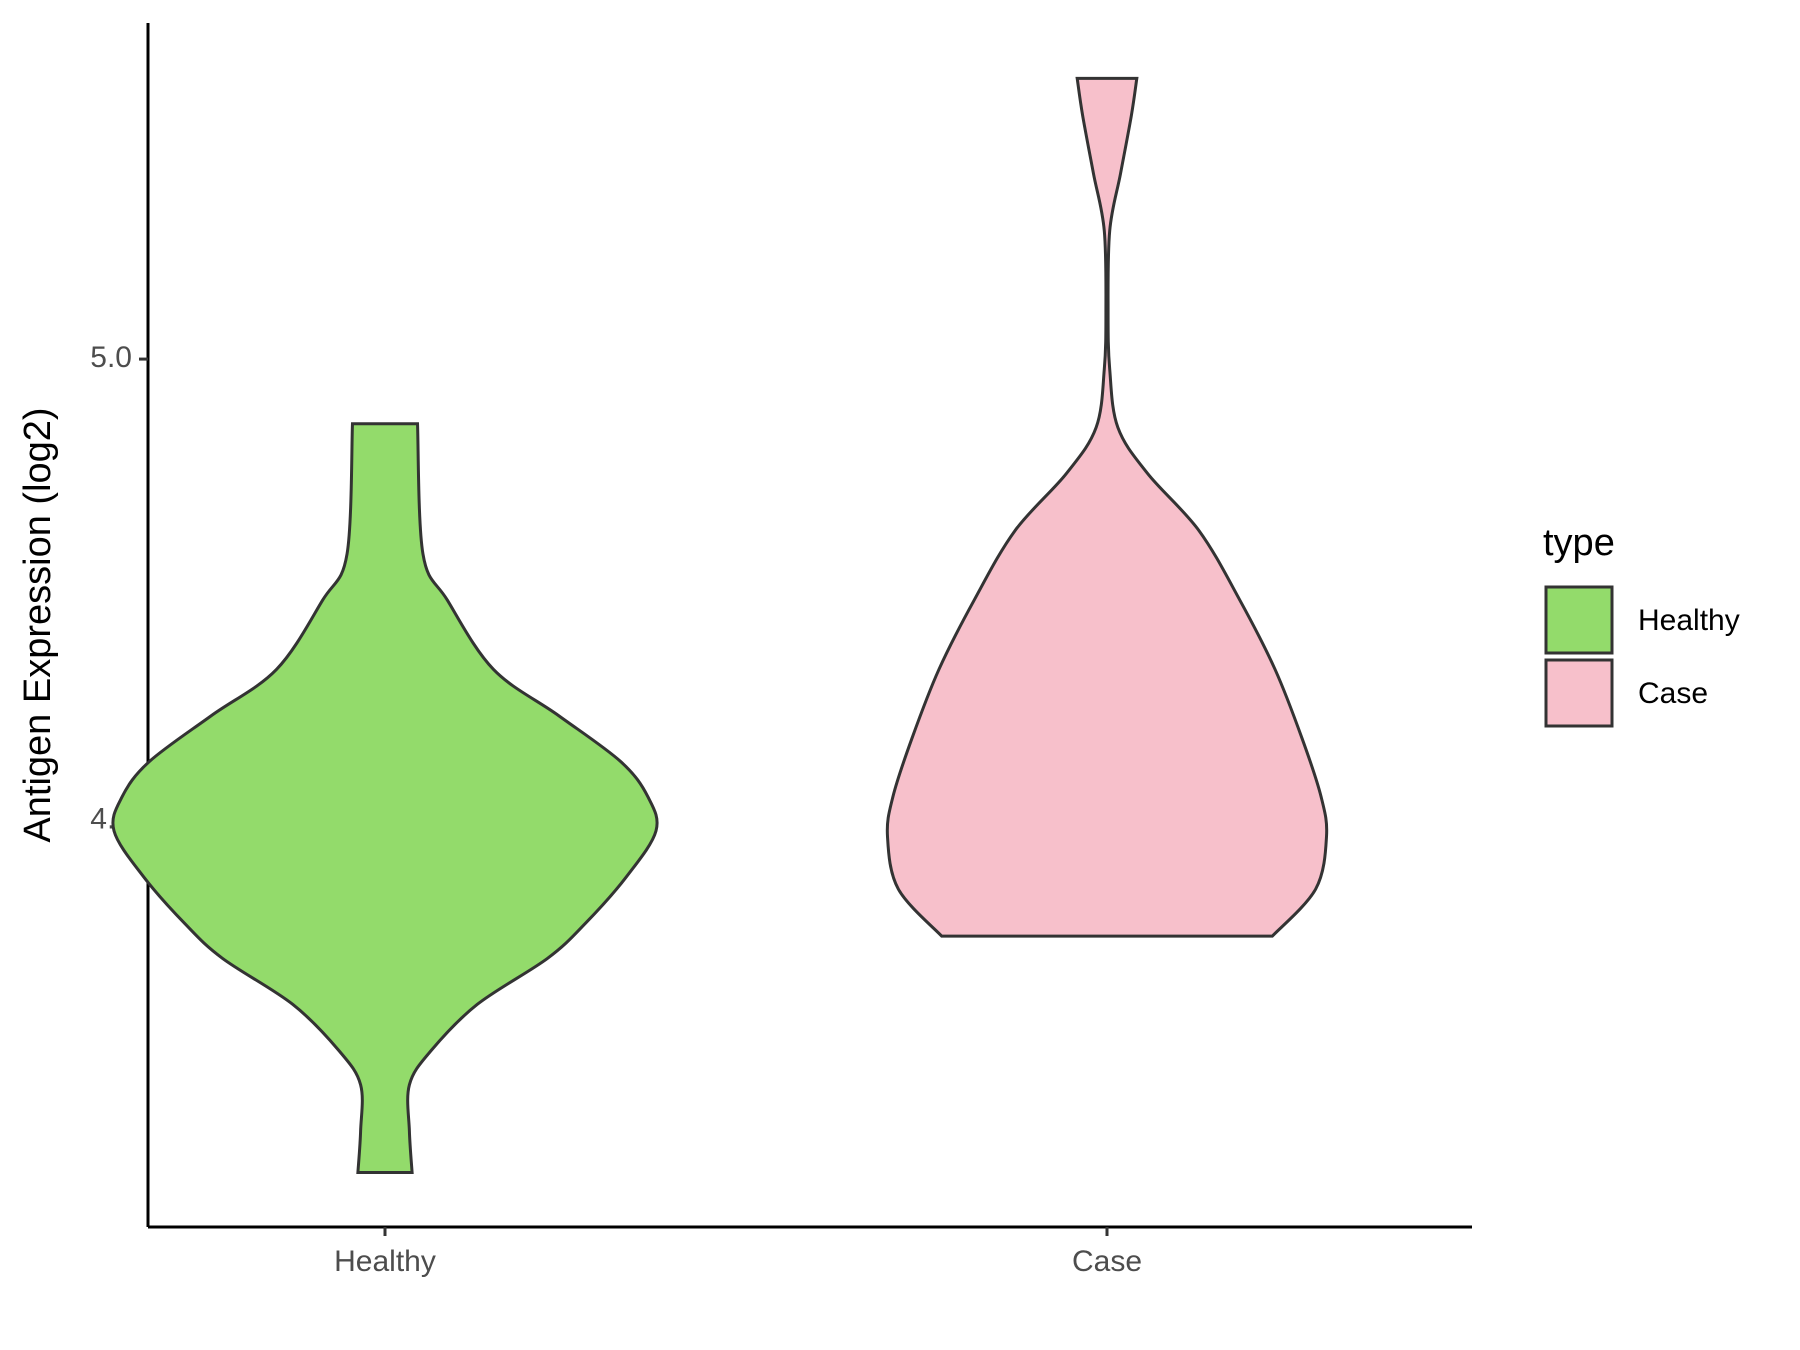 The image size is (1800, 1350). I want to click on x-tick-label: Healthy, so click(385, 1261).